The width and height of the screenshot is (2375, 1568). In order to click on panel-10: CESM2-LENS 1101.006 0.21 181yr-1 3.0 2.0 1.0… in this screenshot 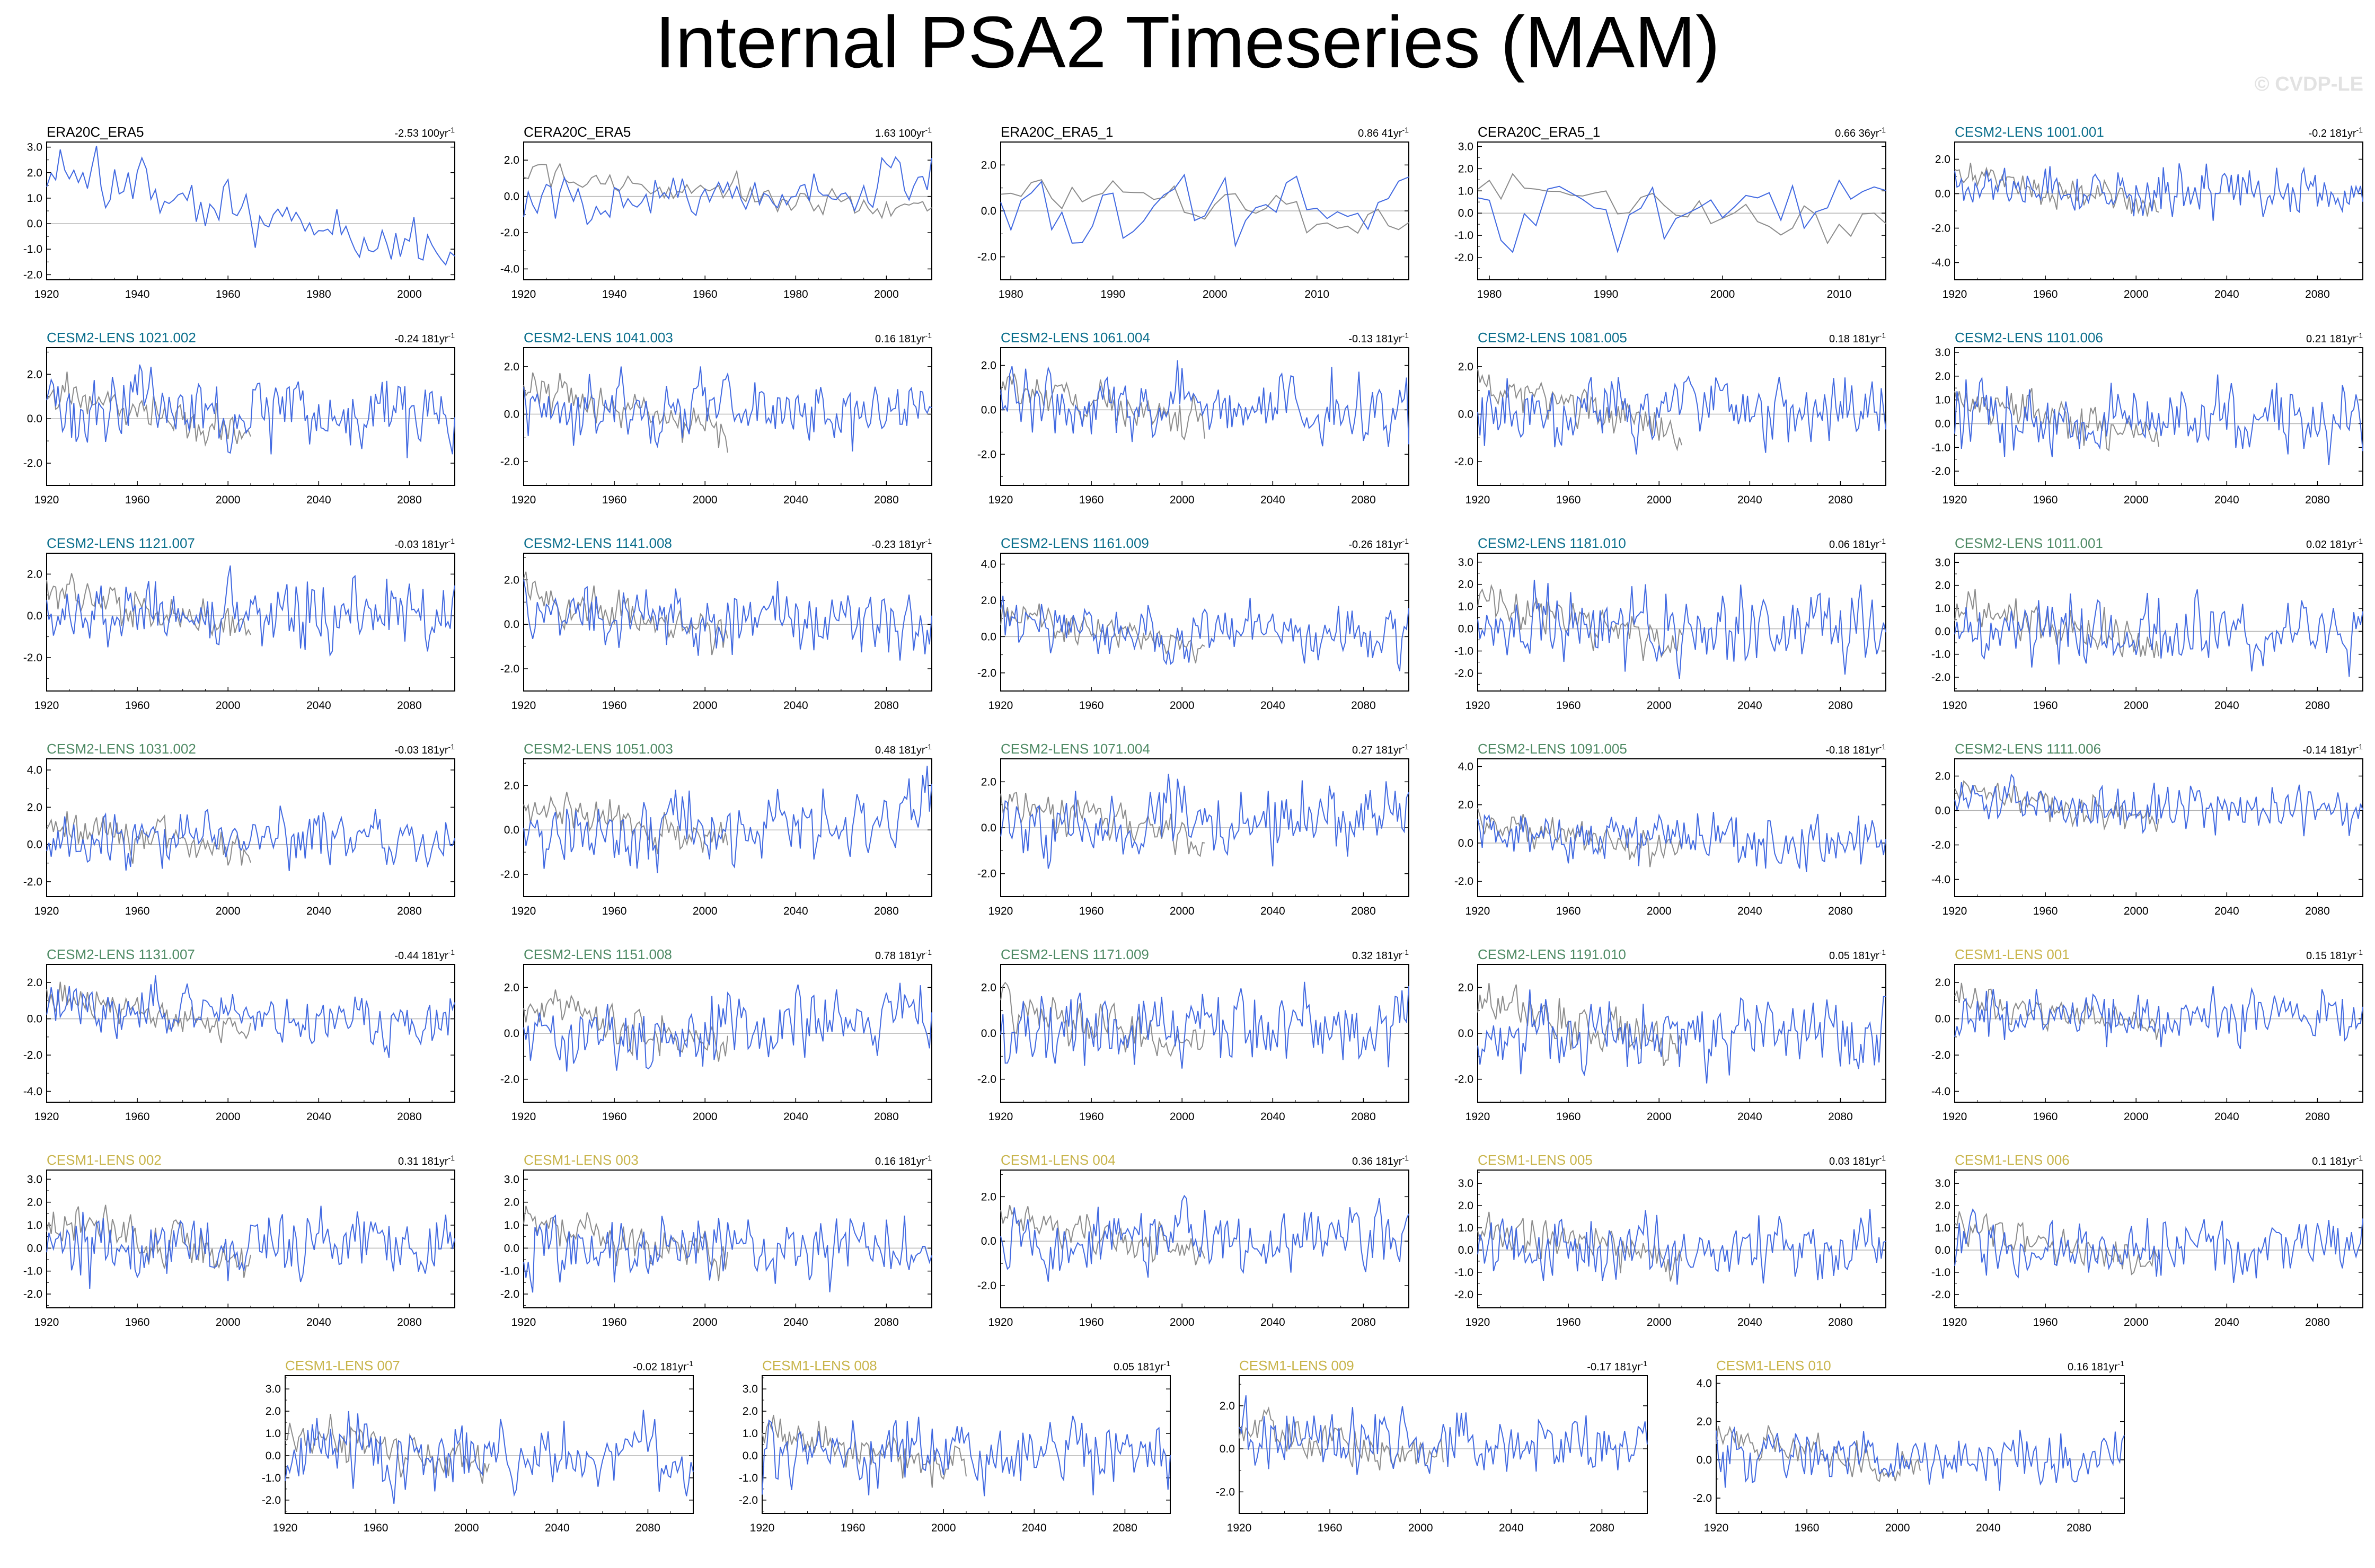, I will do `click(2147, 418)`.